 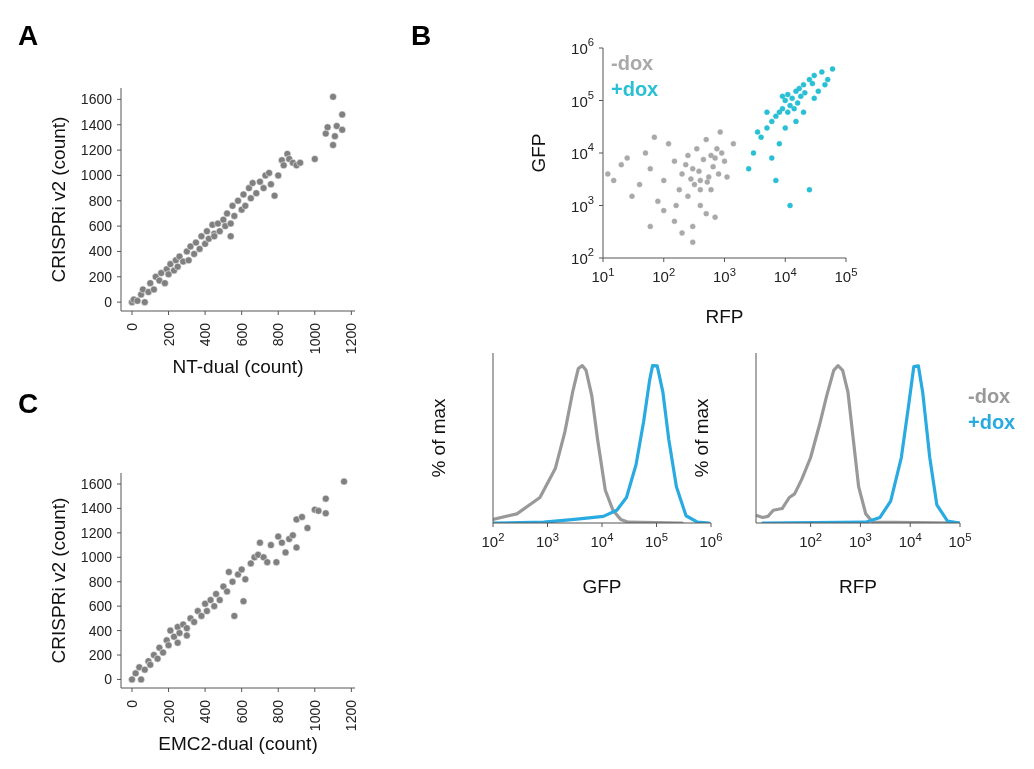 I want to click on x-axis-title: EMC2-dual (count), so click(x=238, y=743).